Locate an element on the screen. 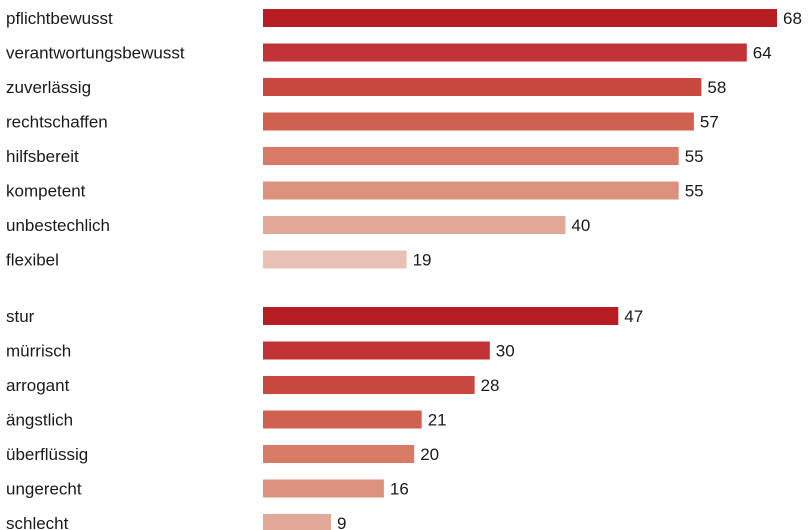  value-label: 9 is located at coordinates (341, 522).